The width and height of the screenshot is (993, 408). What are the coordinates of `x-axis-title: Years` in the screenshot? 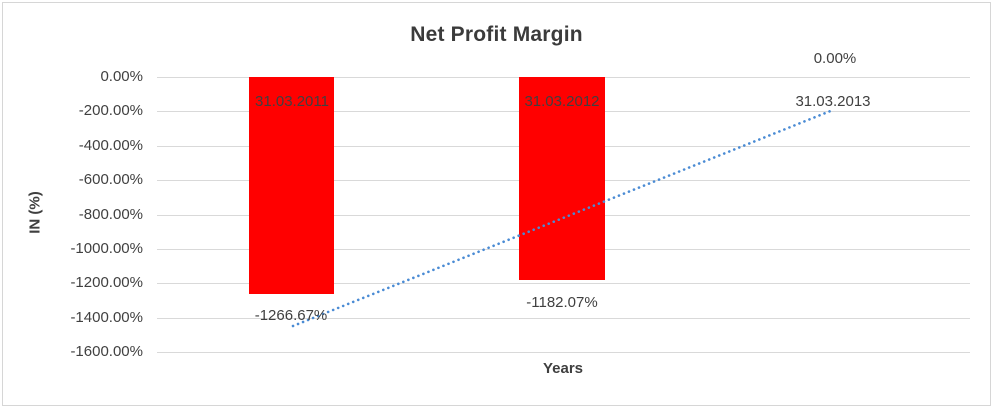 It's located at (563, 368).